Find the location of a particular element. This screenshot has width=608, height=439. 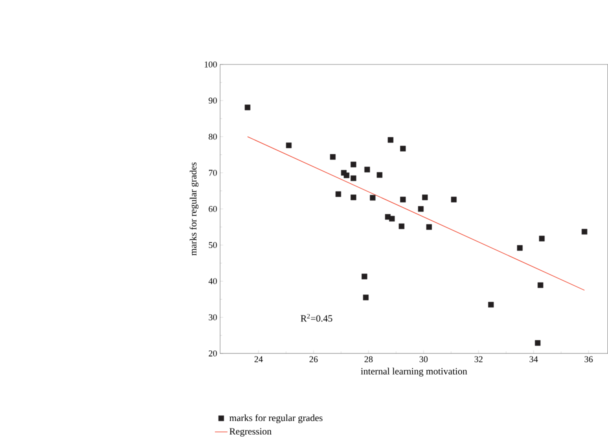

x-tick-label: 30 is located at coordinates (424, 359).